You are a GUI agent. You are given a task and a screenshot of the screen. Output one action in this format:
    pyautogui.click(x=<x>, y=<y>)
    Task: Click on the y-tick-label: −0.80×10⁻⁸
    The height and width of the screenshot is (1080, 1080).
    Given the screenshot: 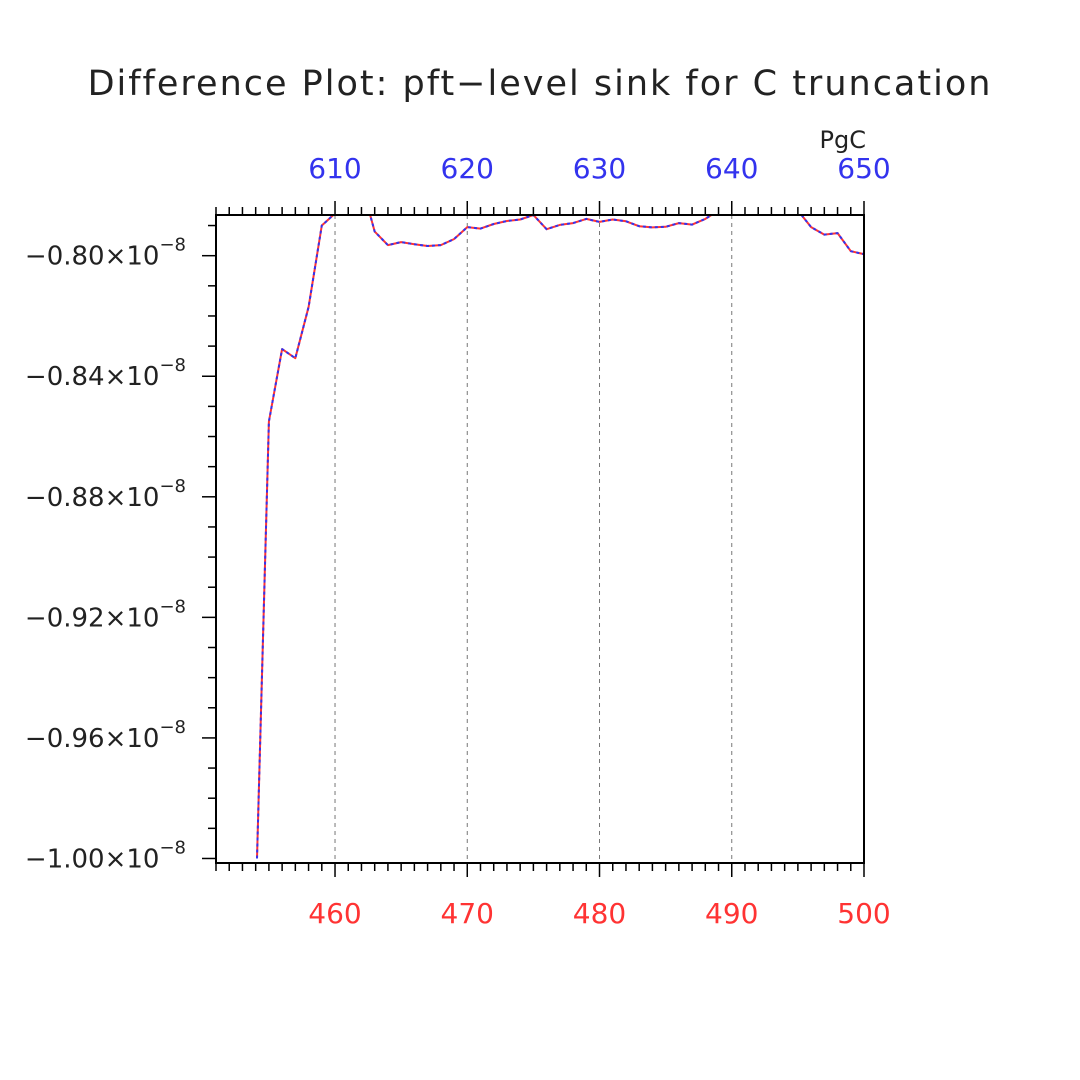 What is the action you would take?
    pyautogui.click(x=105, y=253)
    